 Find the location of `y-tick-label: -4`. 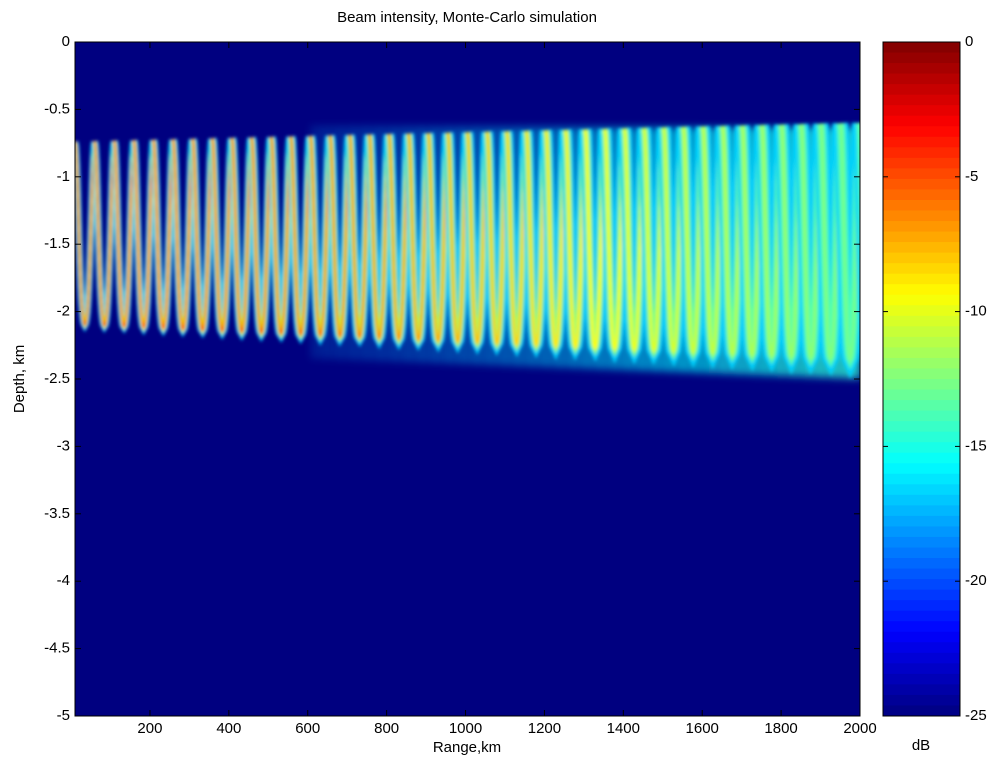

y-tick-label: -4 is located at coordinates (63, 580).